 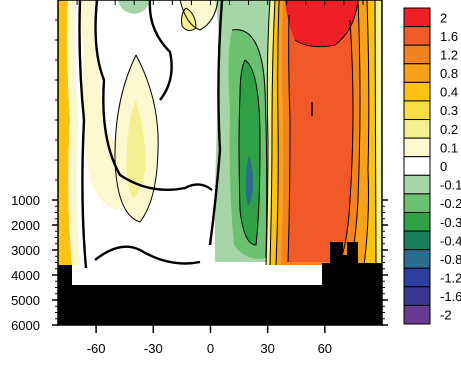 I want to click on y-tick-label-4: 5000, so click(x=25, y=300).